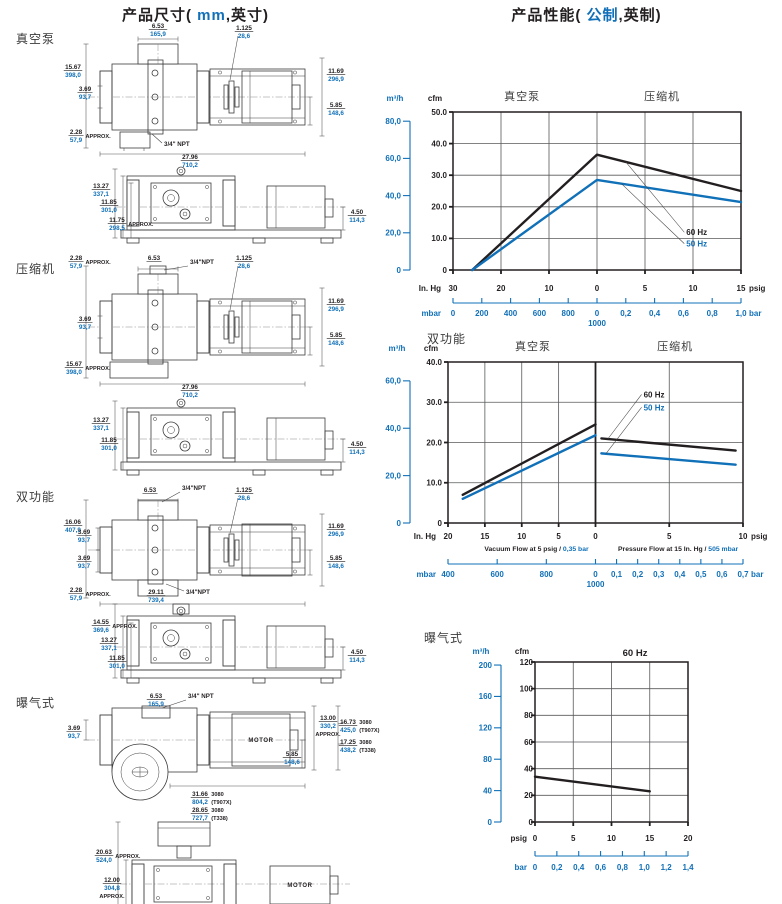  I want to click on npt-bottom-leader, so click(175, 587).